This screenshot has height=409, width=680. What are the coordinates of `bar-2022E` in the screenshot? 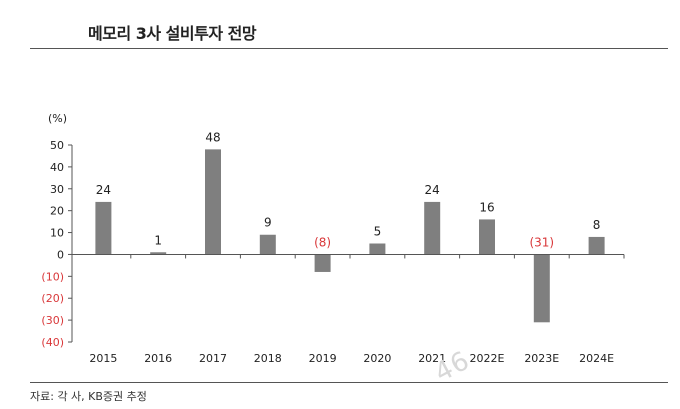 It's located at (487, 237).